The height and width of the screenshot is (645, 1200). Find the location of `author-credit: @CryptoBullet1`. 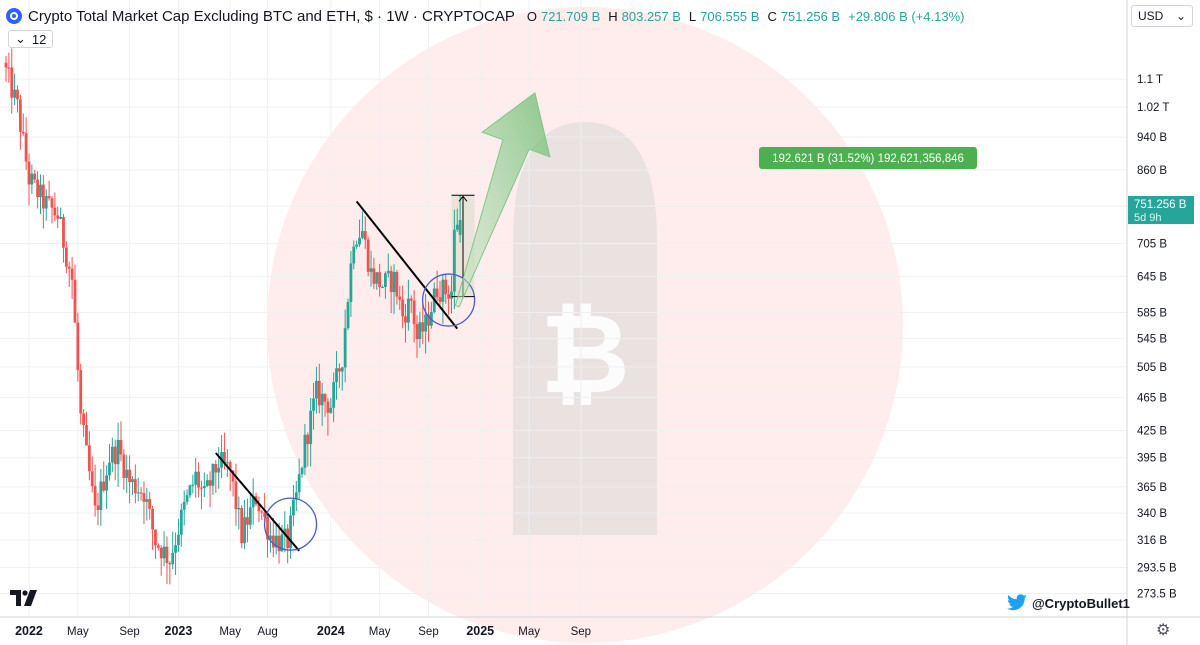

author-credit: @CryptoBullet1 is located at coordinates (1068, 603).